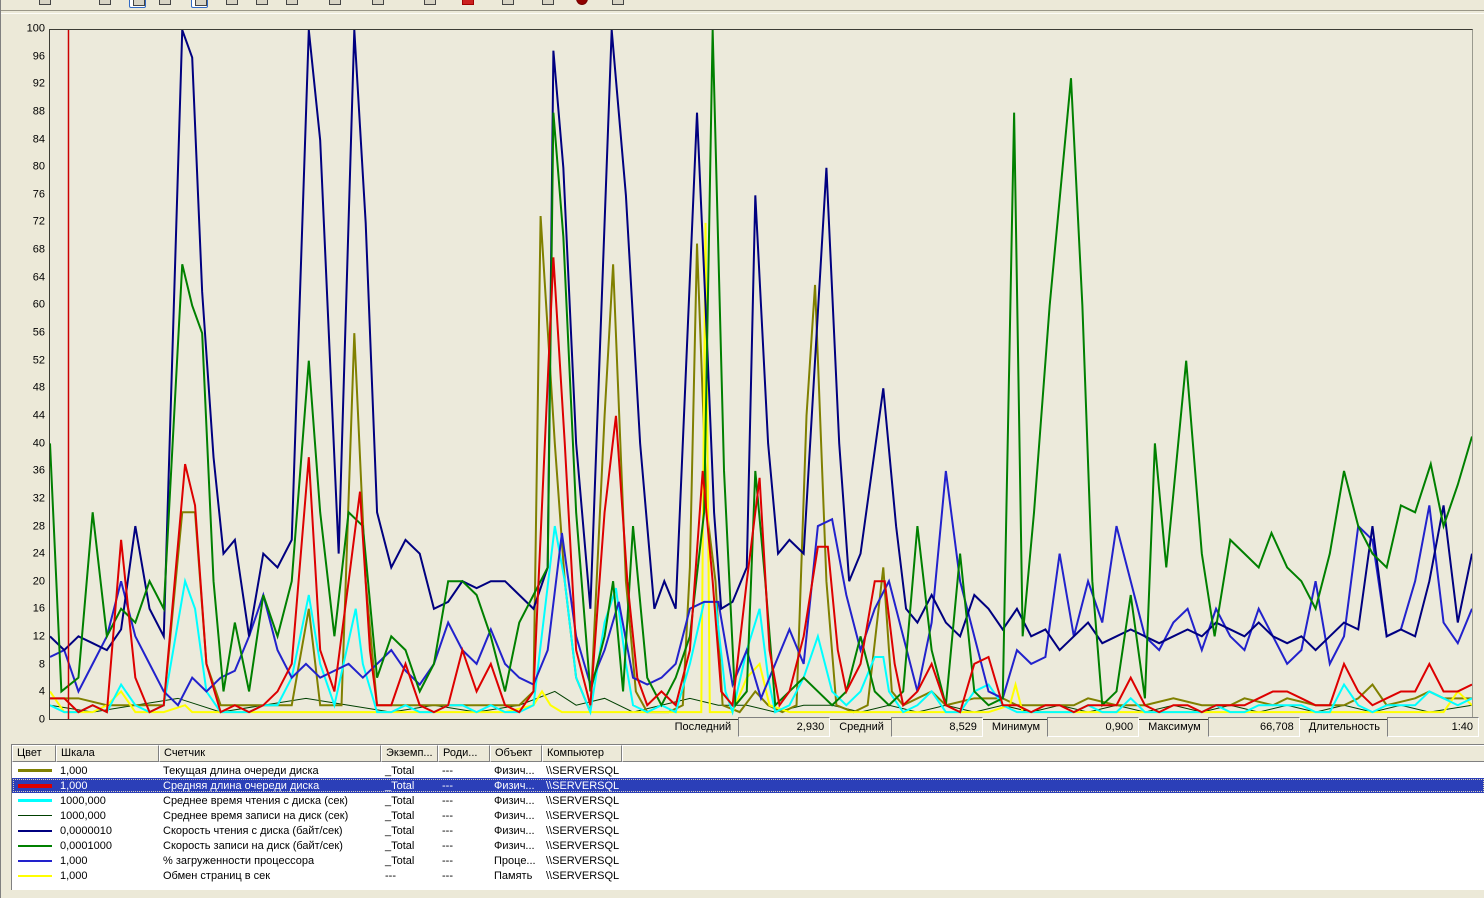 The image size is (1484, 898). What do you see at coordinates (507, 4) in the screenshot?
I see `properties-button` at bounding box center [507, 4].